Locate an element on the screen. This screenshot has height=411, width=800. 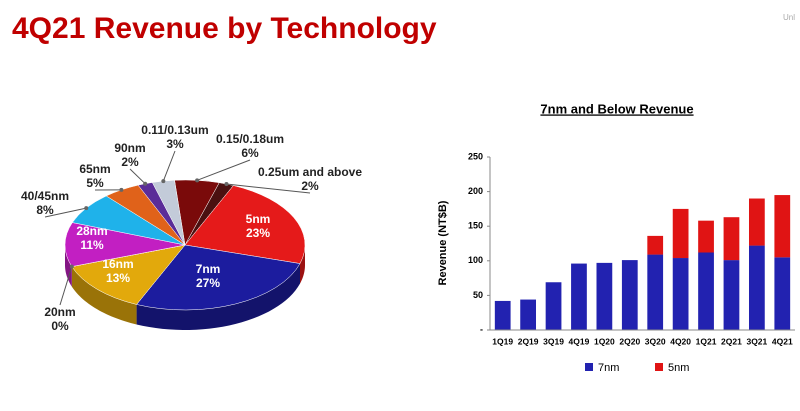
slice-value-label: 23% is located at coordinates (258, 233).